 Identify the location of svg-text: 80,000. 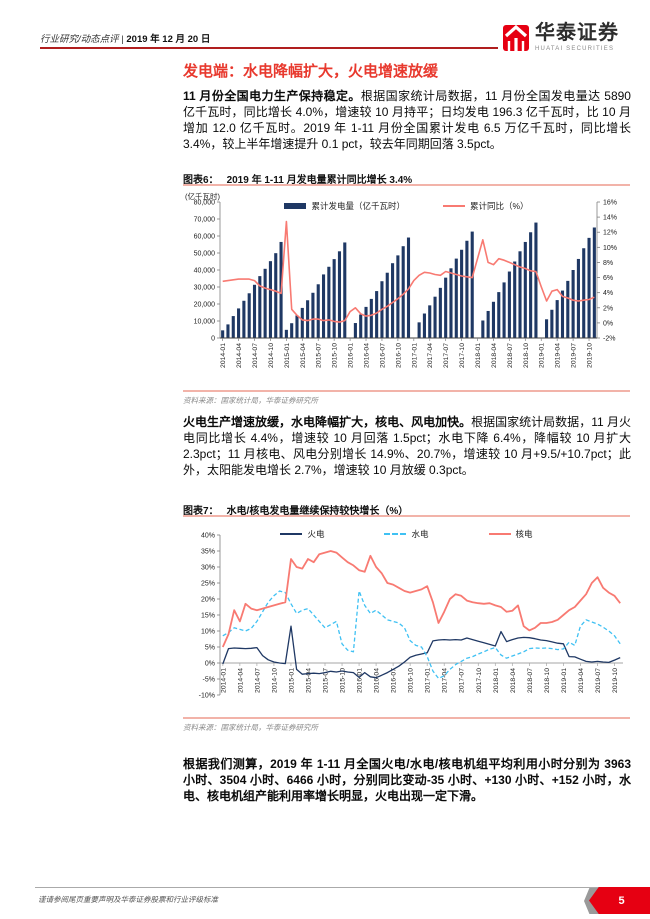
(205, 203).